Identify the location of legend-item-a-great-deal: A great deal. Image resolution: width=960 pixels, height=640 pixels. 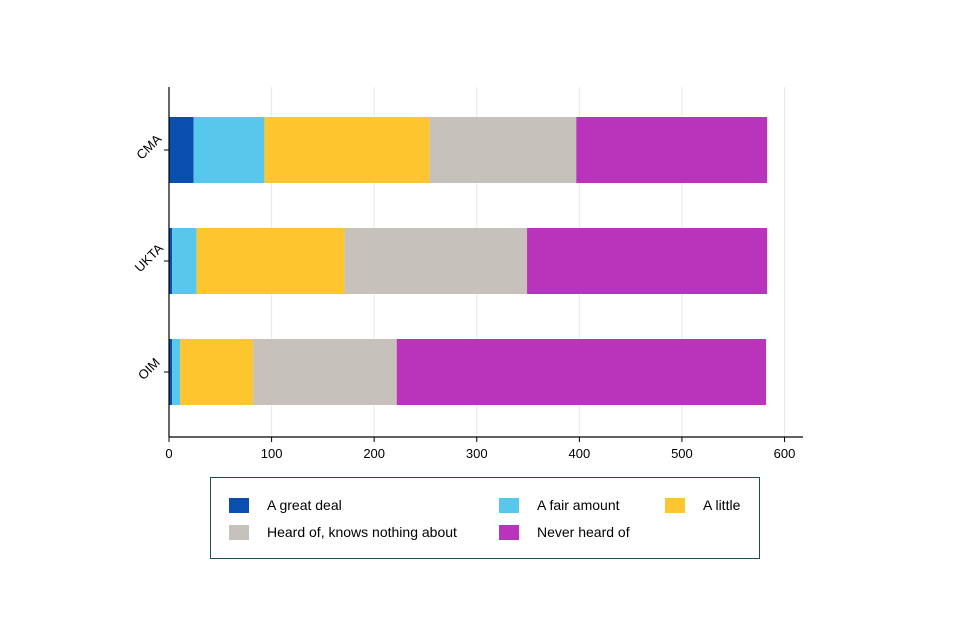
(285, 505).